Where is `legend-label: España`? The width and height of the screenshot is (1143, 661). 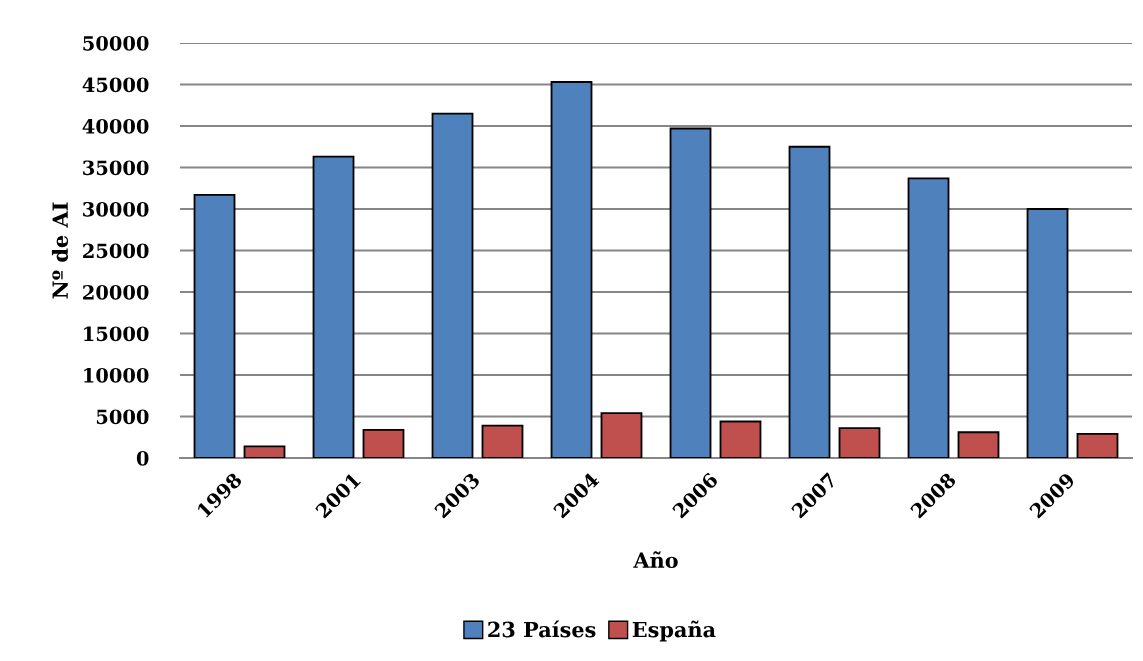
legend-label: España is located at coordinates (674, 631).